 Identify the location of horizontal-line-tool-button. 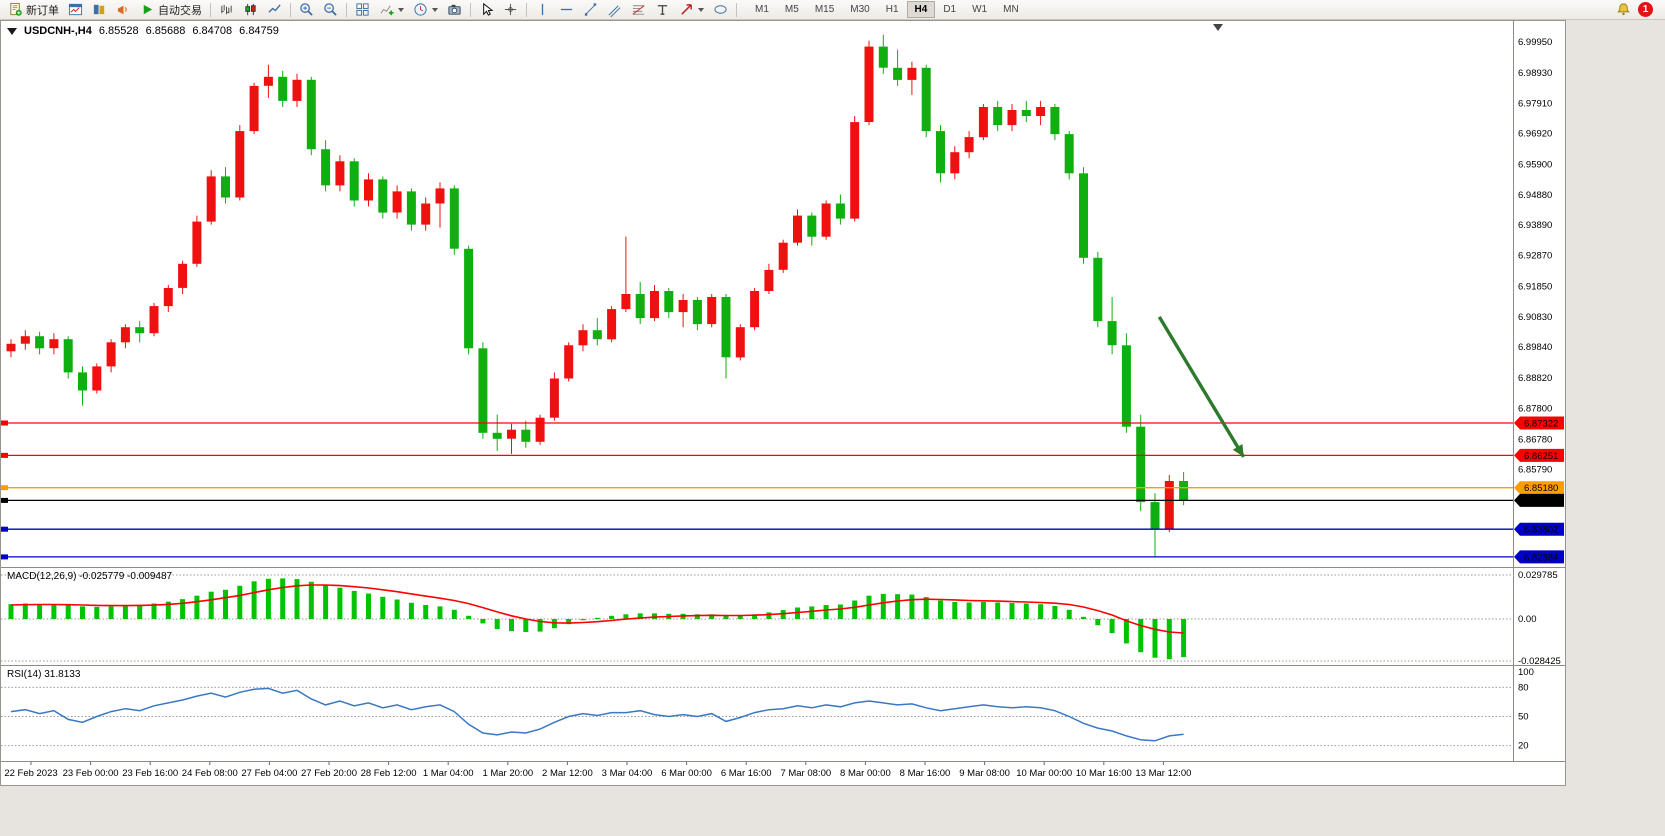
(566, 10).